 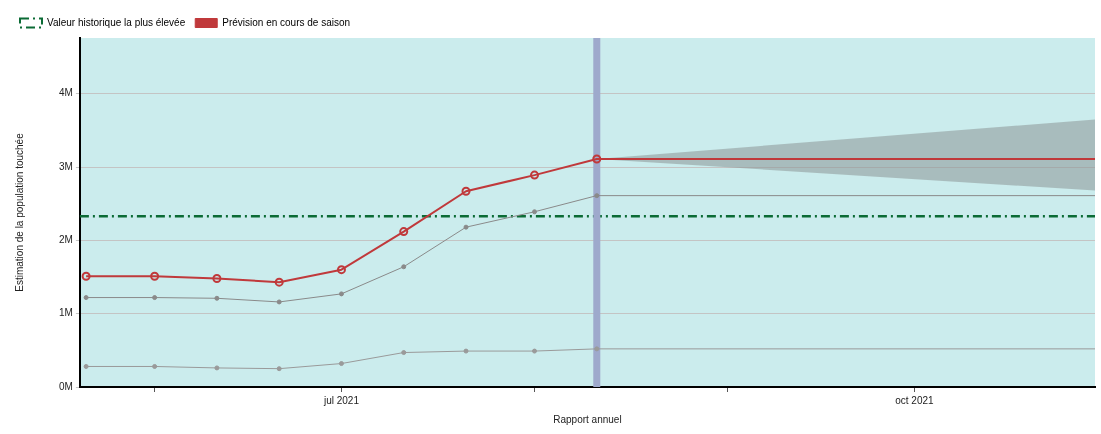 I want to click on x-tick-label: oct 2021, so click(x=915, y=400).